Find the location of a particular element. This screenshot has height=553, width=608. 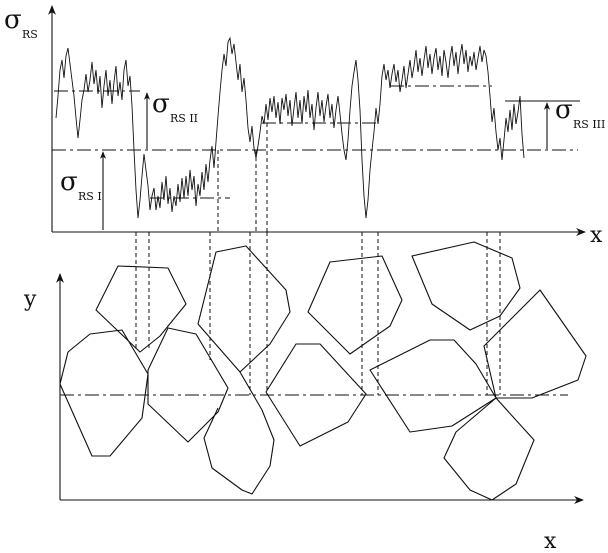

sigma-rs-iii-label: σ RS III is located at coordinates (580, 113).